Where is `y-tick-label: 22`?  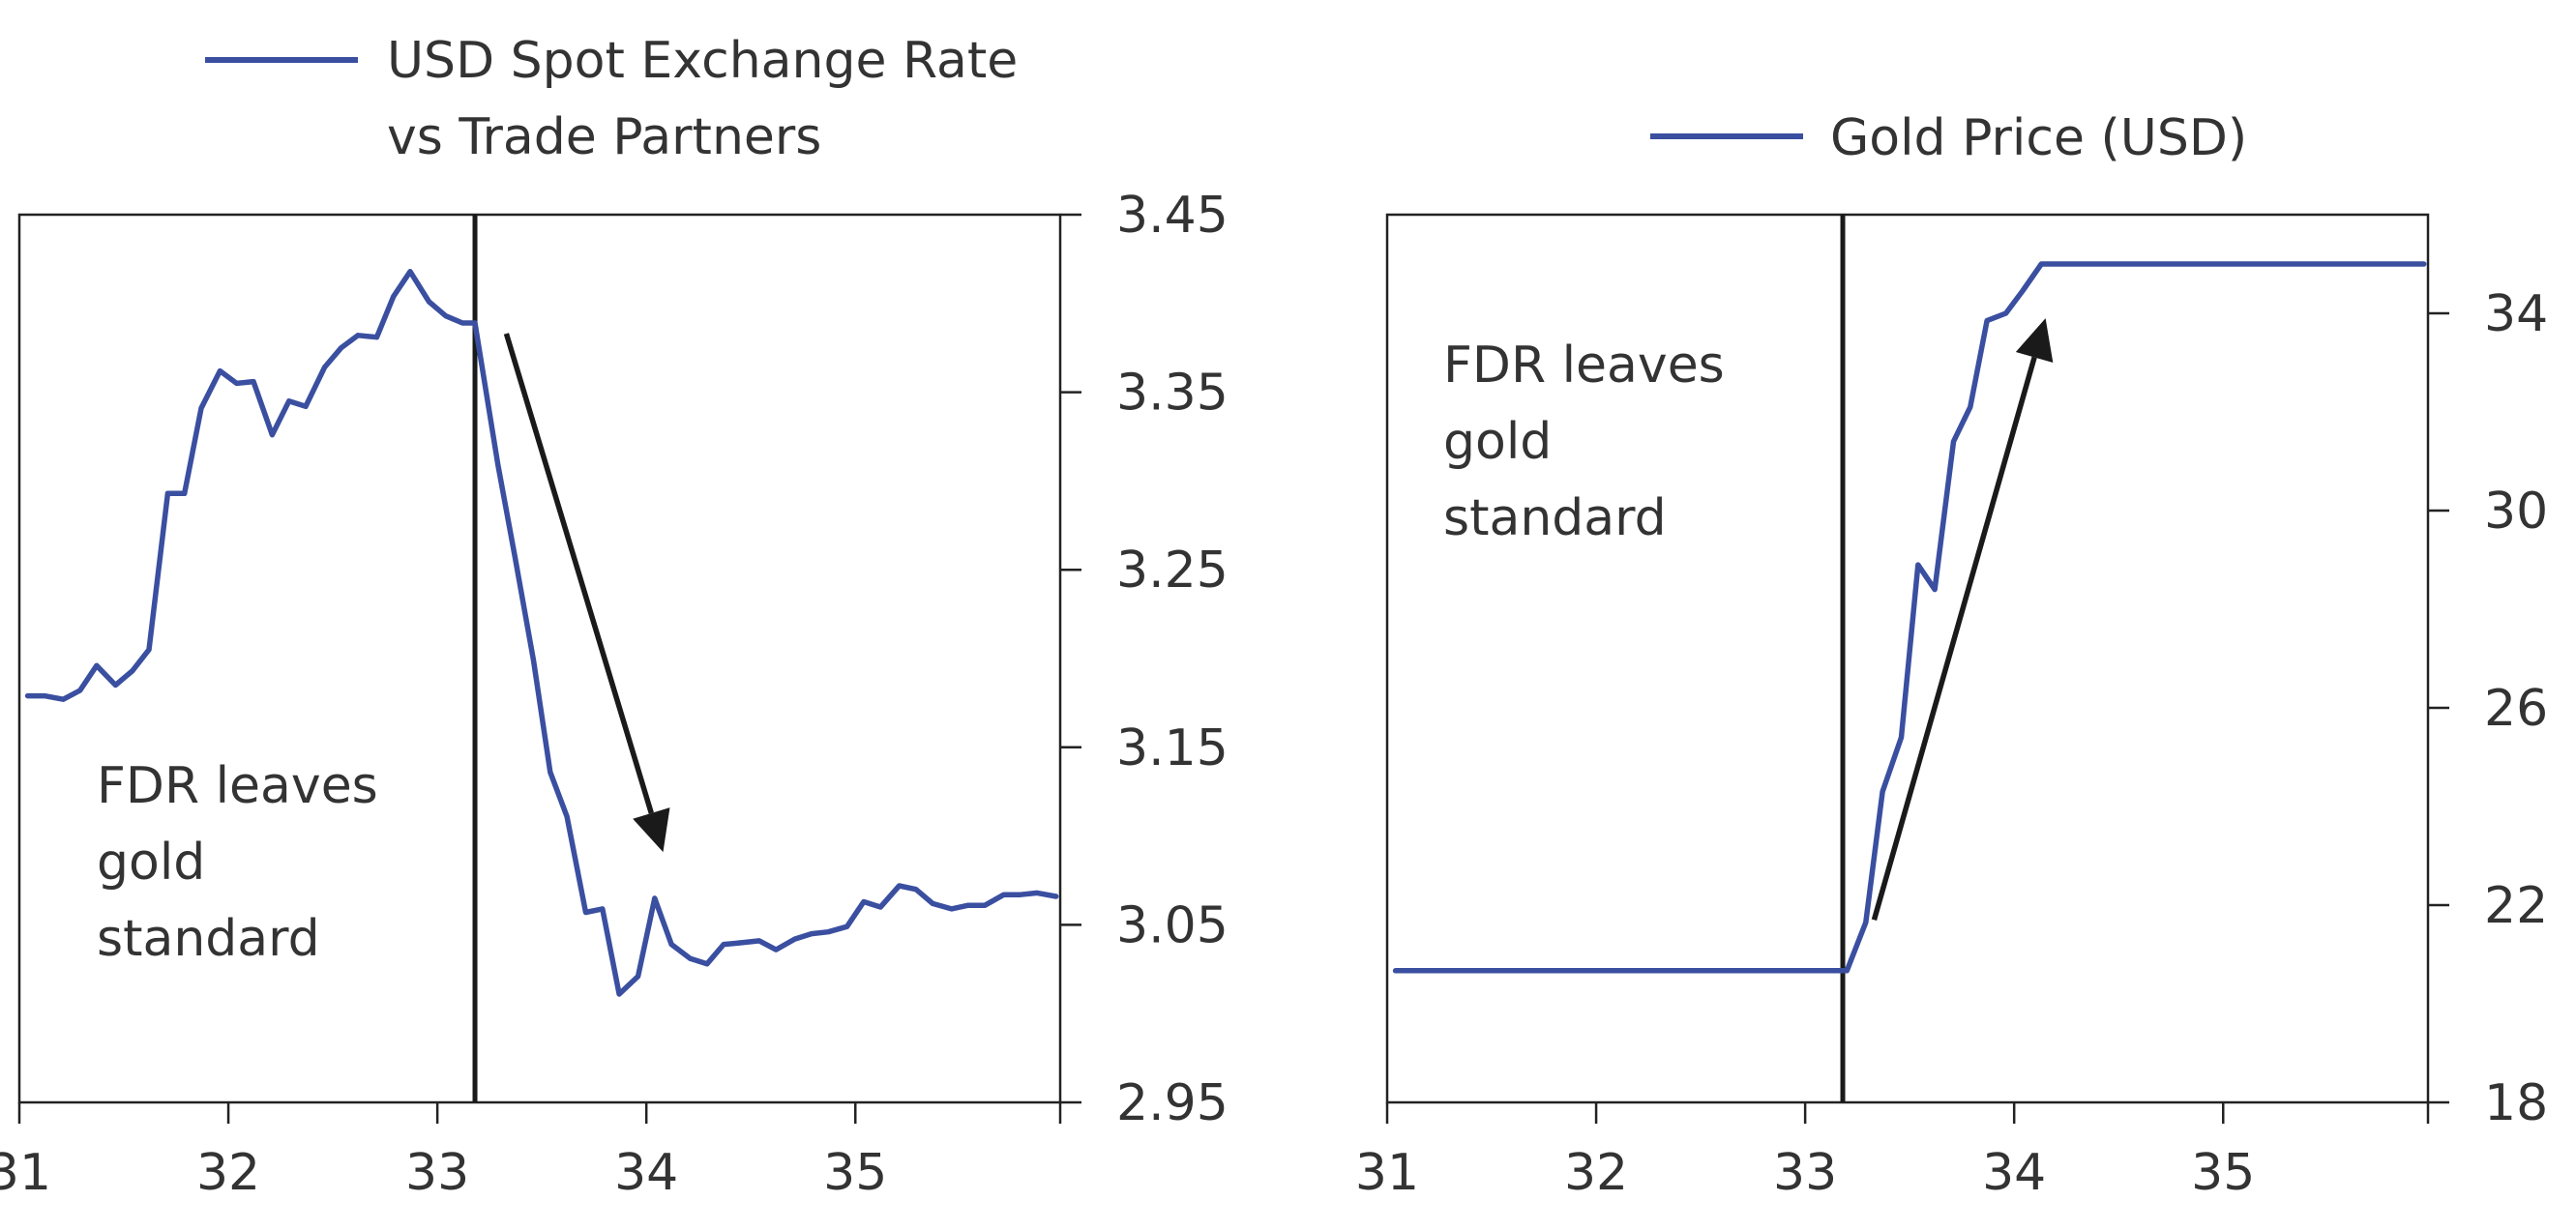
y-tick-label: 22 is located at coordinates (2516, 906).